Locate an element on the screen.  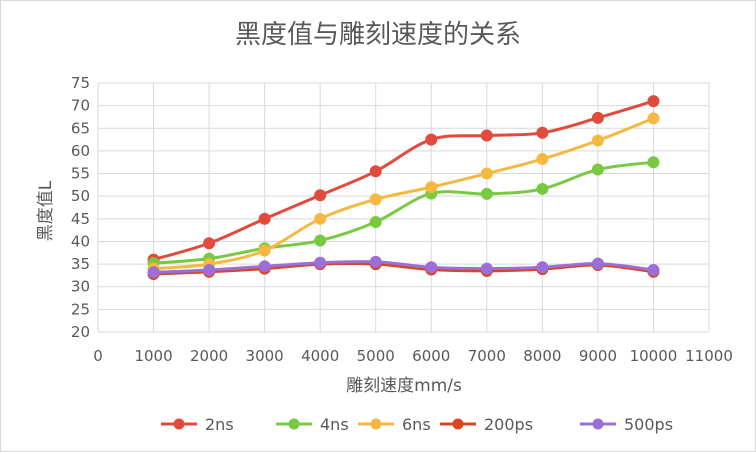
x-tick-label: 8000 is located at coordinates (542, 356).